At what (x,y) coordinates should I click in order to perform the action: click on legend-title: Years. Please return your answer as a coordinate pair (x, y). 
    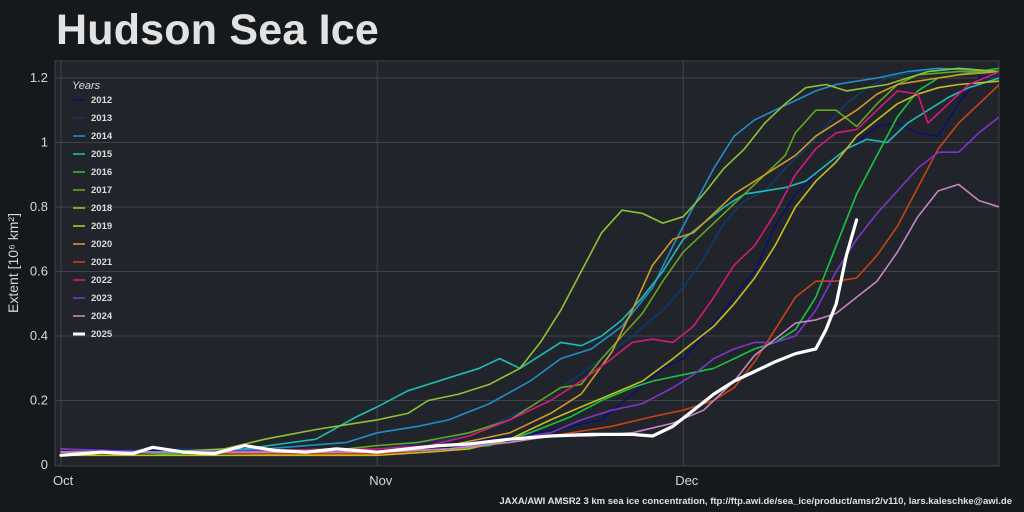
    Looking at the image, I should click on (86, 86).